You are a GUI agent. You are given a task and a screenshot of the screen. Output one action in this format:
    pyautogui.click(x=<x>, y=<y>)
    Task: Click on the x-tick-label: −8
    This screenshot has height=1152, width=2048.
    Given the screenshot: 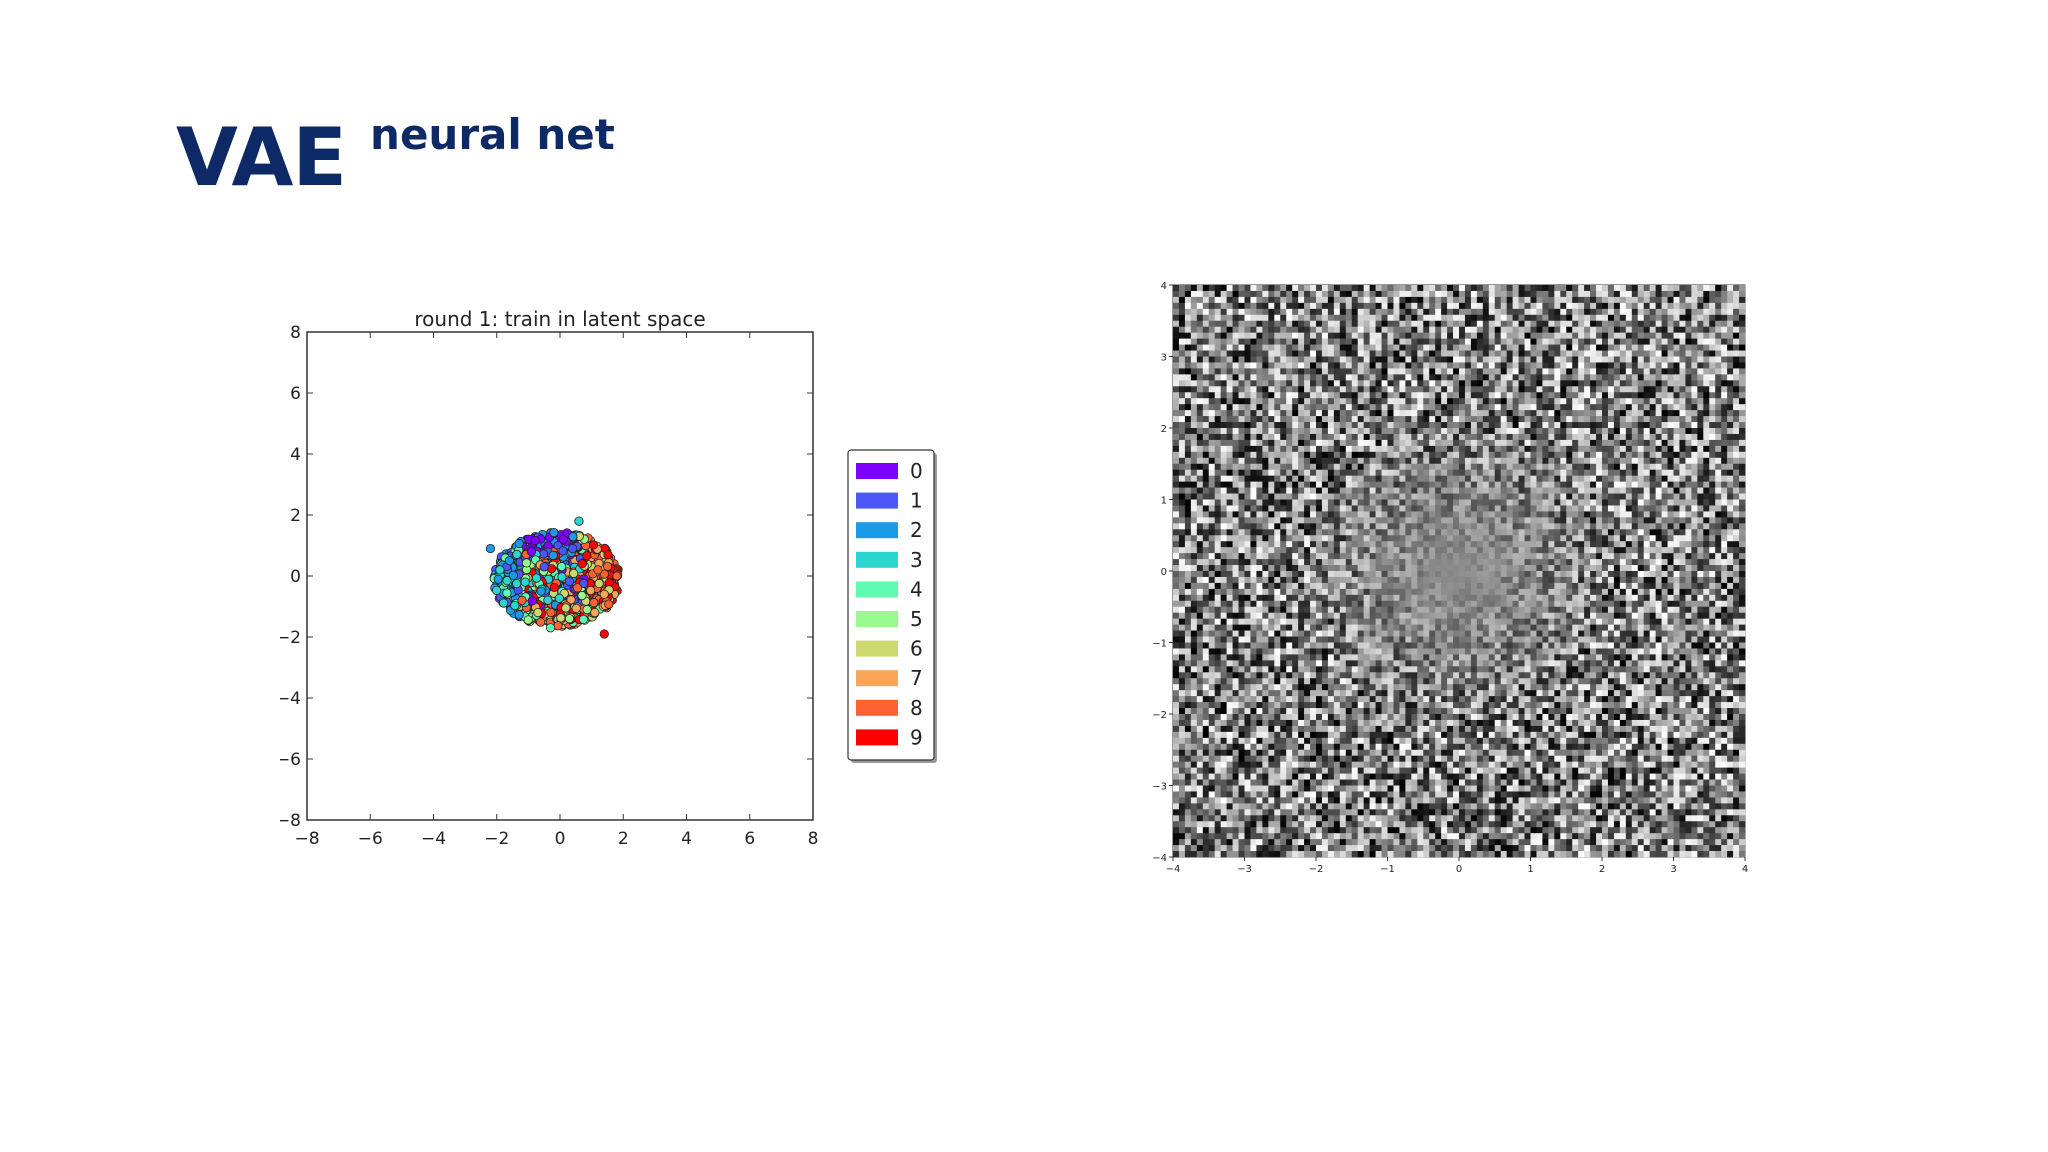 What is the action you would take?
    pyautogui.click(x=306, y=839)
    